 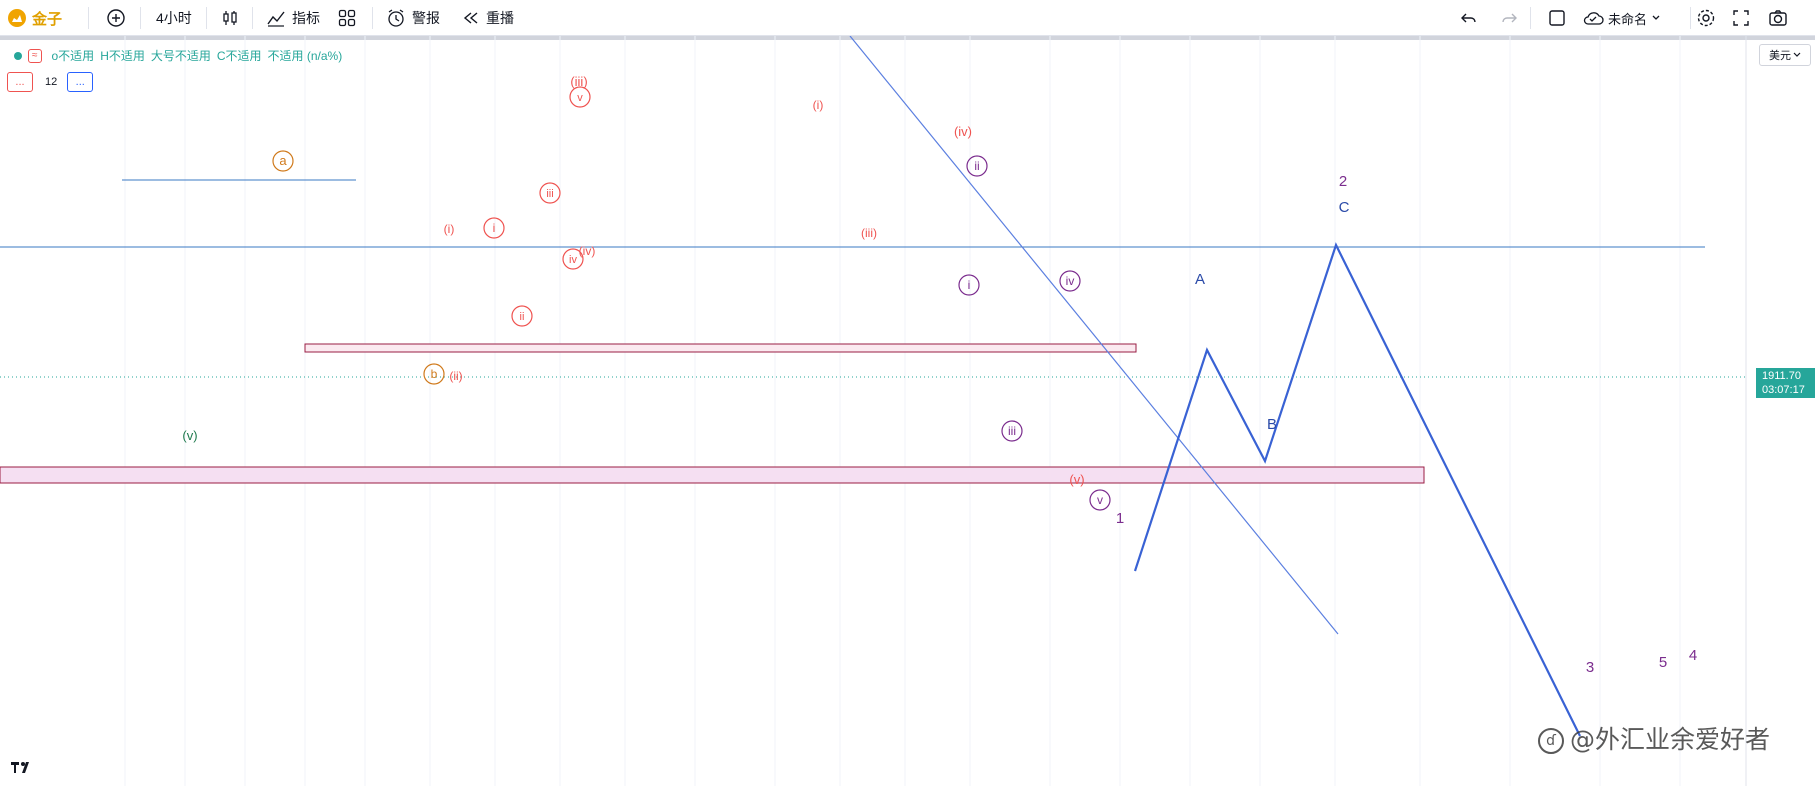 I want to click on indicators-button: 指标, so click(x=293, y=18).